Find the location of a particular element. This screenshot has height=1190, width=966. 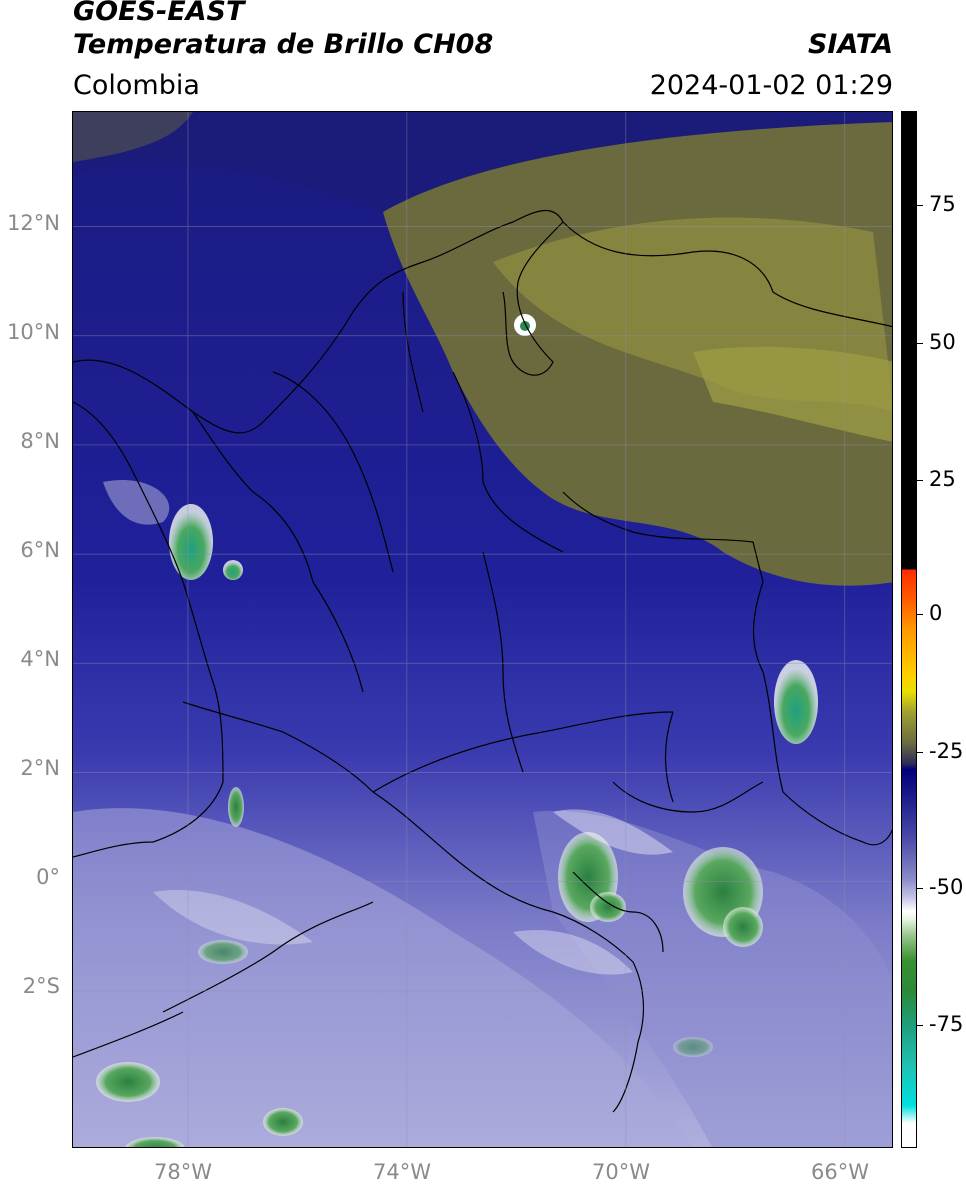

colorbar-label-neg75: -75 is located at coordinates (946, 1024).